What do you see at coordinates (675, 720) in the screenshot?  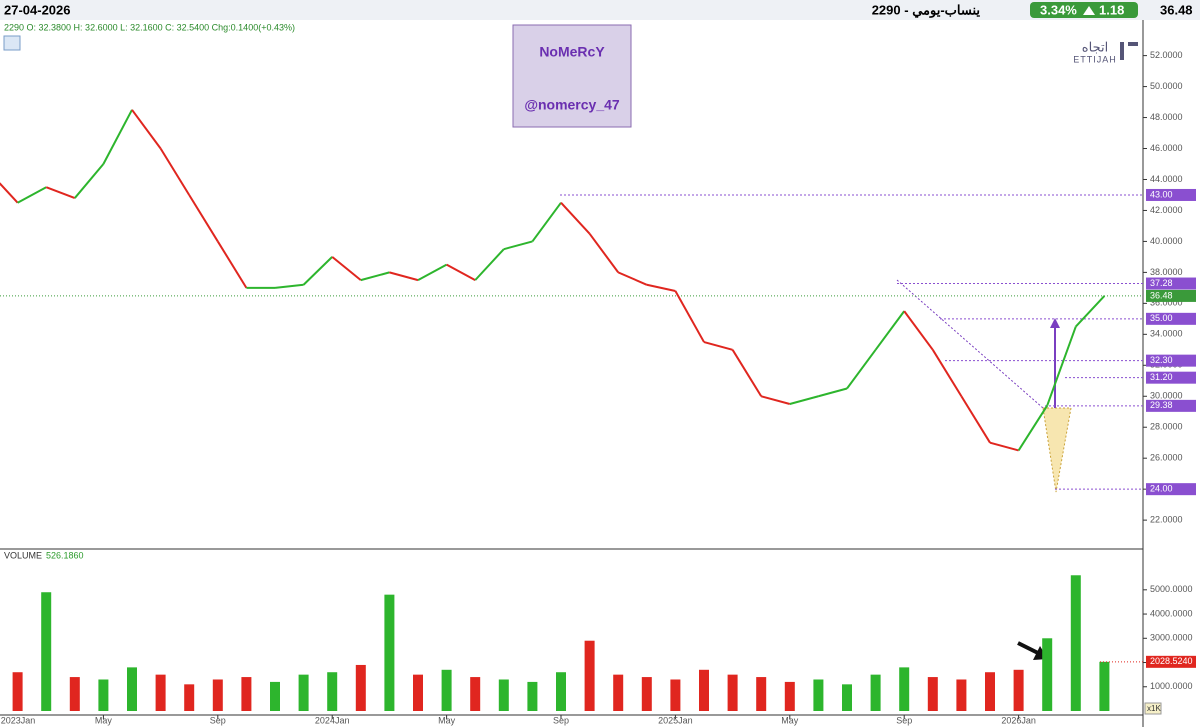 I see `x-tick-label: 2025Jan` at bounding box center [675, 720].